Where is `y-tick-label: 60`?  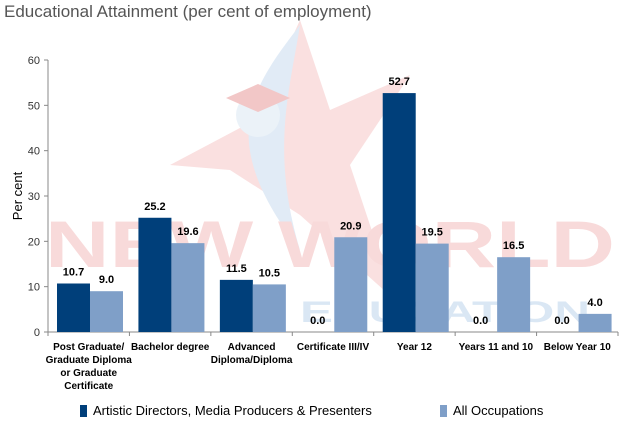
y-tick-label: 60 is located at coordinates (34, 61).